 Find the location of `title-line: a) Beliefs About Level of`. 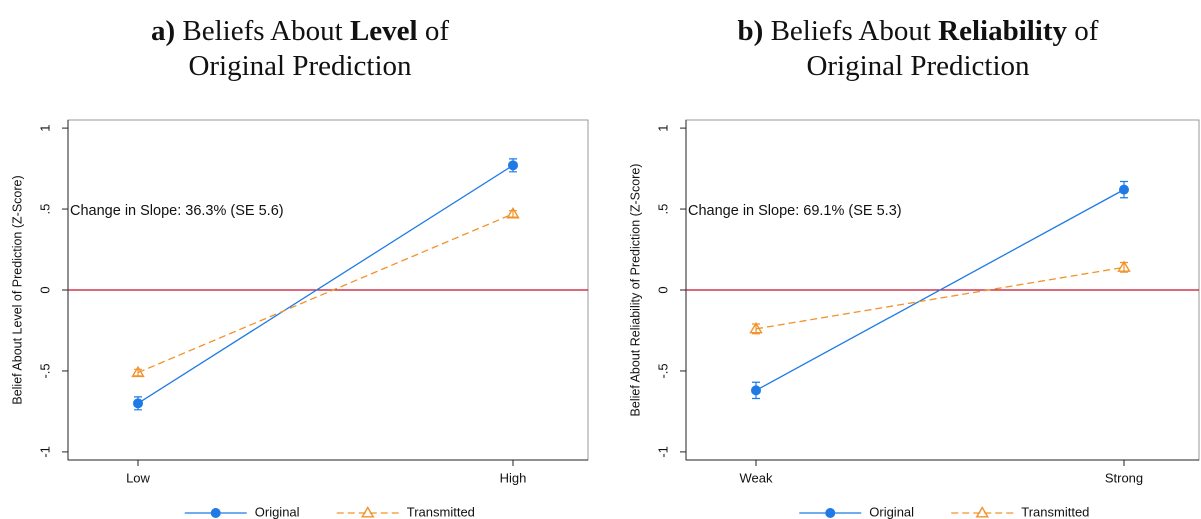

title-line: a) Beliefs About Level of is located at coordinates (300, 31).